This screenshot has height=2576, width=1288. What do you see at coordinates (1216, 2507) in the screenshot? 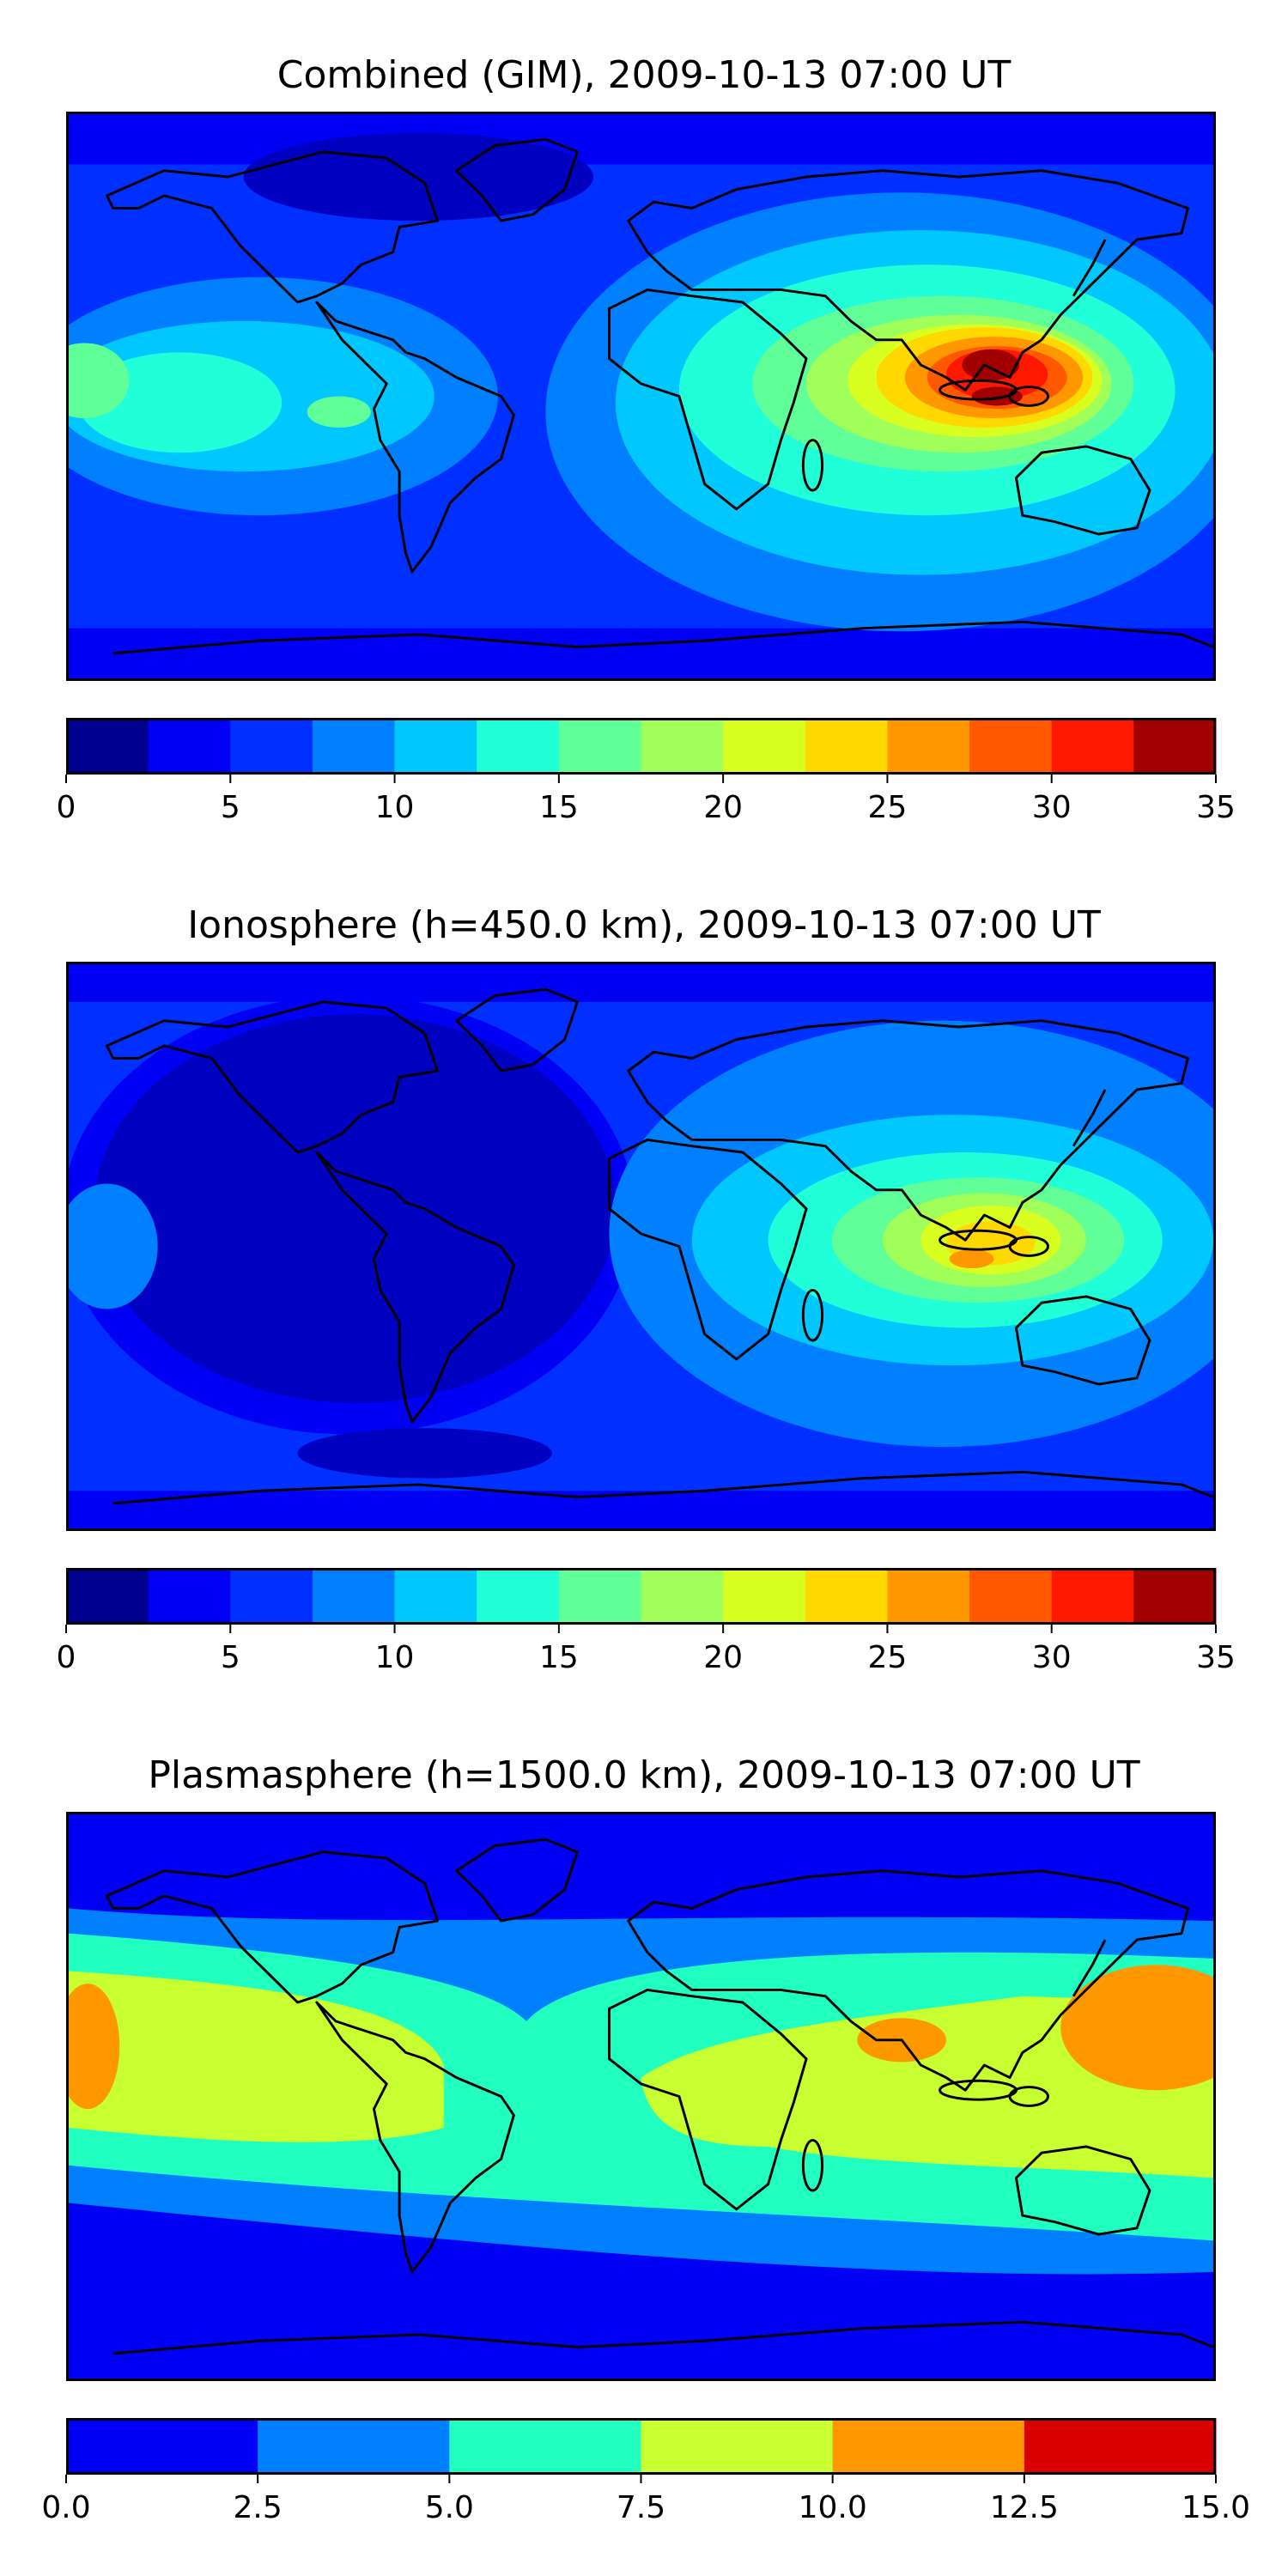
I see `colorbar-tick-label: 15.0` at bounding box center [1216, 2507].